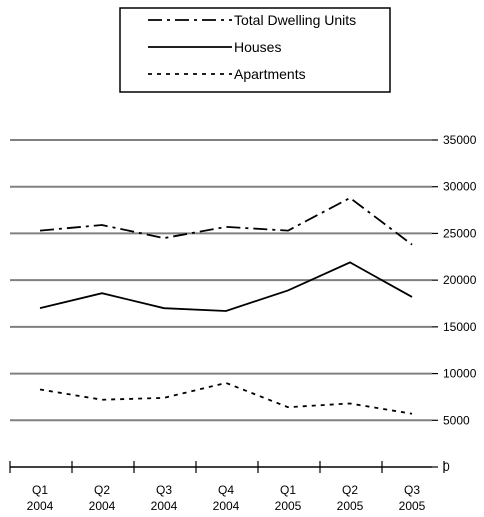  What do you see at coordinates (460, 374) in the screenshot?
I see `y-tick-label: 10000` at bounding box center [460, 374].